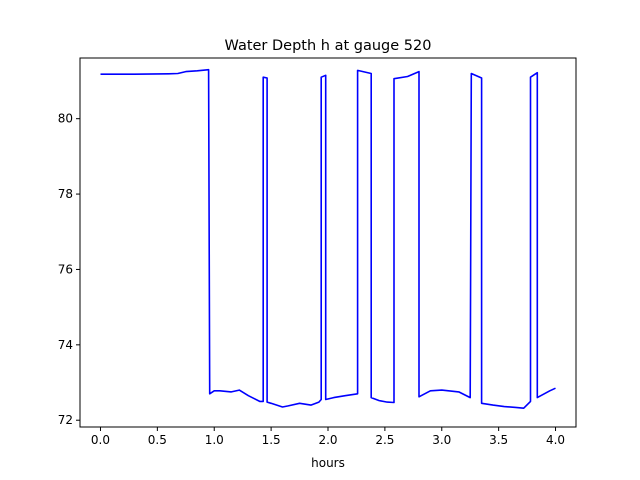 This screenshot has width=640, height=480. I want to click on x-tick-label: 3.5, so click(498, 440).